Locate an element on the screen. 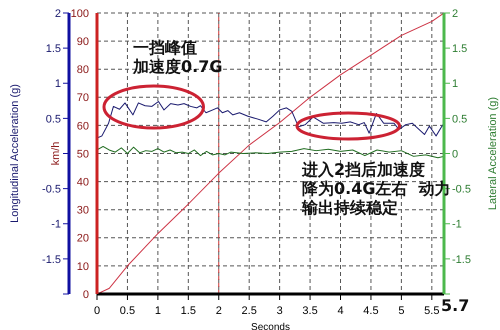  y3-tick-label: 2 is located at coordinates (57, 14).